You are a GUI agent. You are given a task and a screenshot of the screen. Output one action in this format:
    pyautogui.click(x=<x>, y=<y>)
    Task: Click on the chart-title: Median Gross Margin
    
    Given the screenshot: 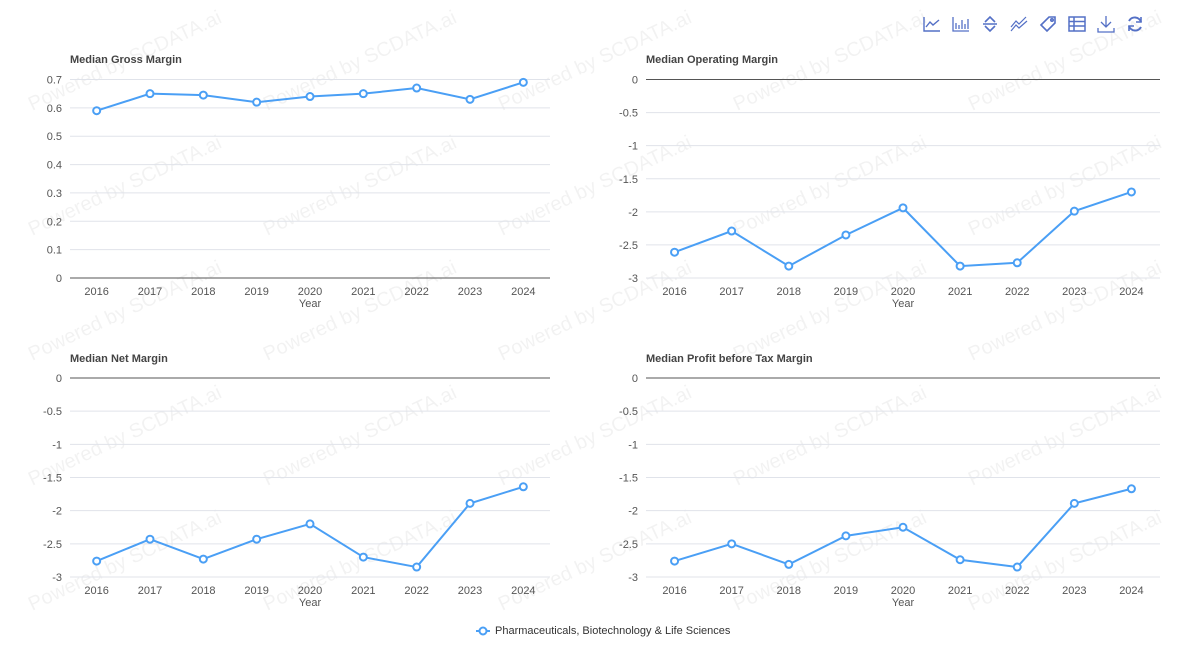 What is the action you would take?
    pyautogui.click(x=126, y=60)
    